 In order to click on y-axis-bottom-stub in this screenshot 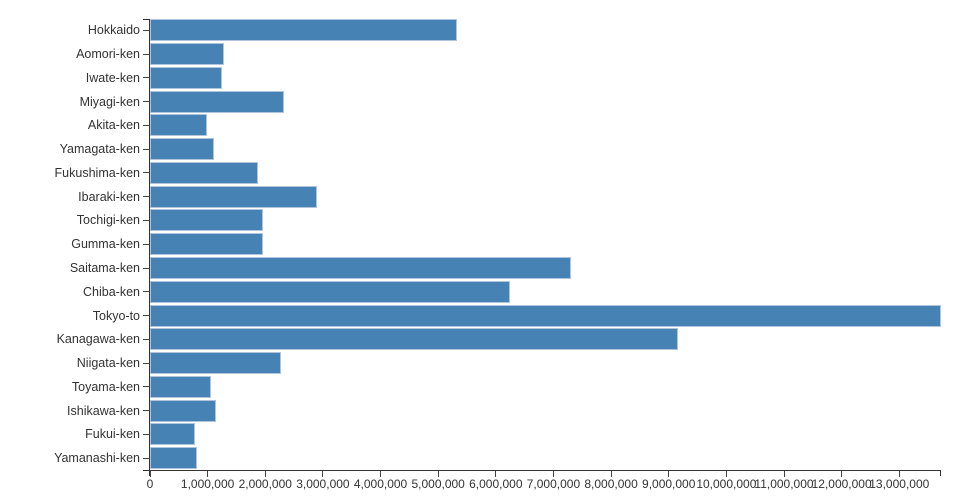, I will do `click(146, 470)`.